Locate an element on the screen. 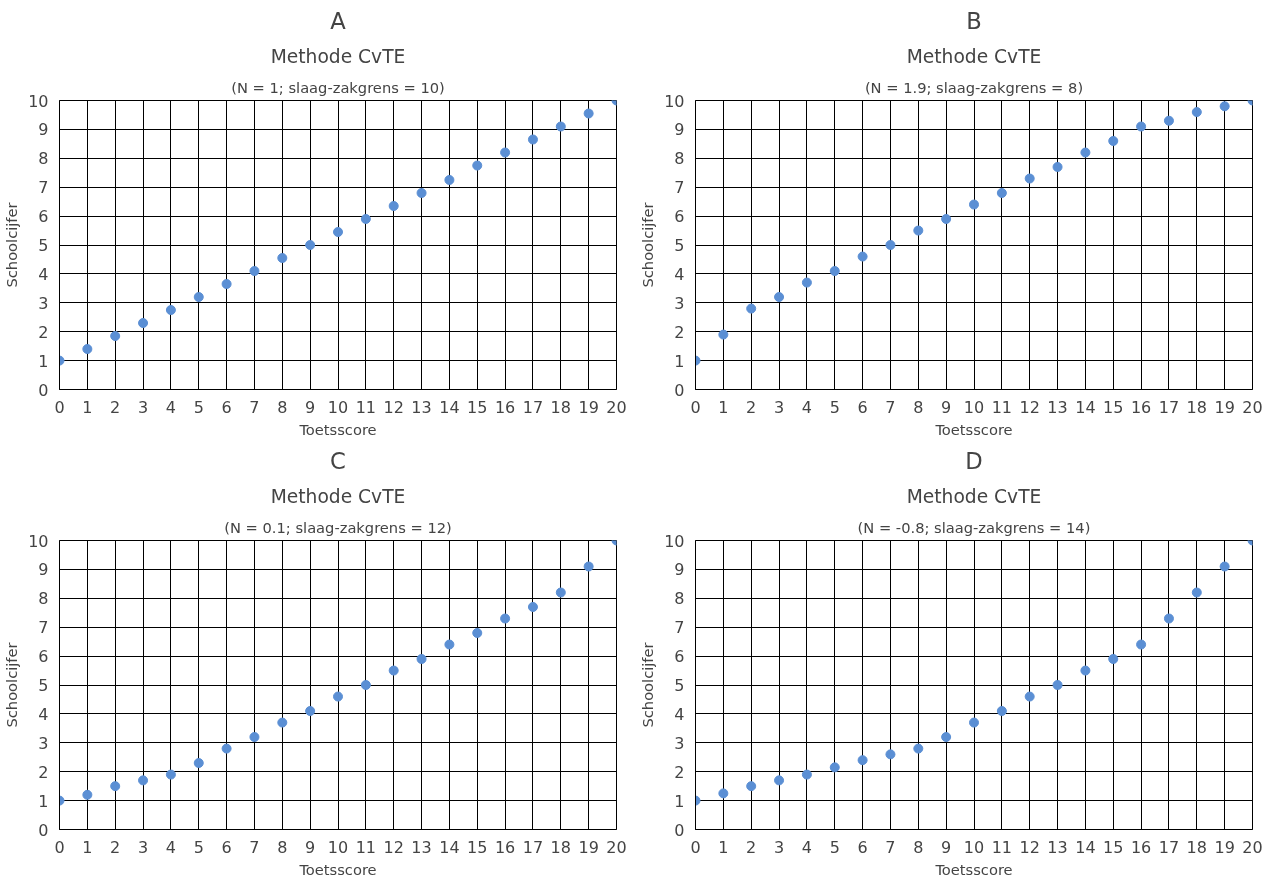  text: (N = 1.9; slaag-zakgrens = 8) is located at coordinates (974, 87).